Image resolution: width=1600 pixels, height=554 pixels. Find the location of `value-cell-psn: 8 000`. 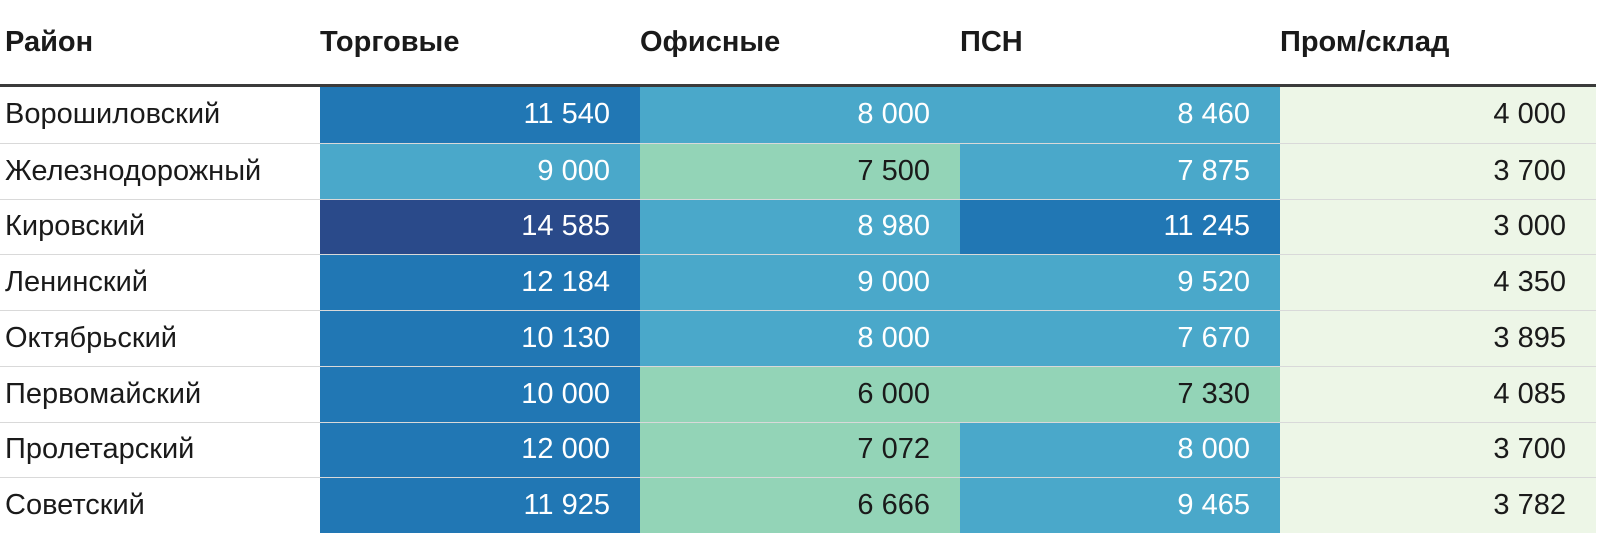

value-cell-psn: 8 000 is located at coordinates (1120, 450).